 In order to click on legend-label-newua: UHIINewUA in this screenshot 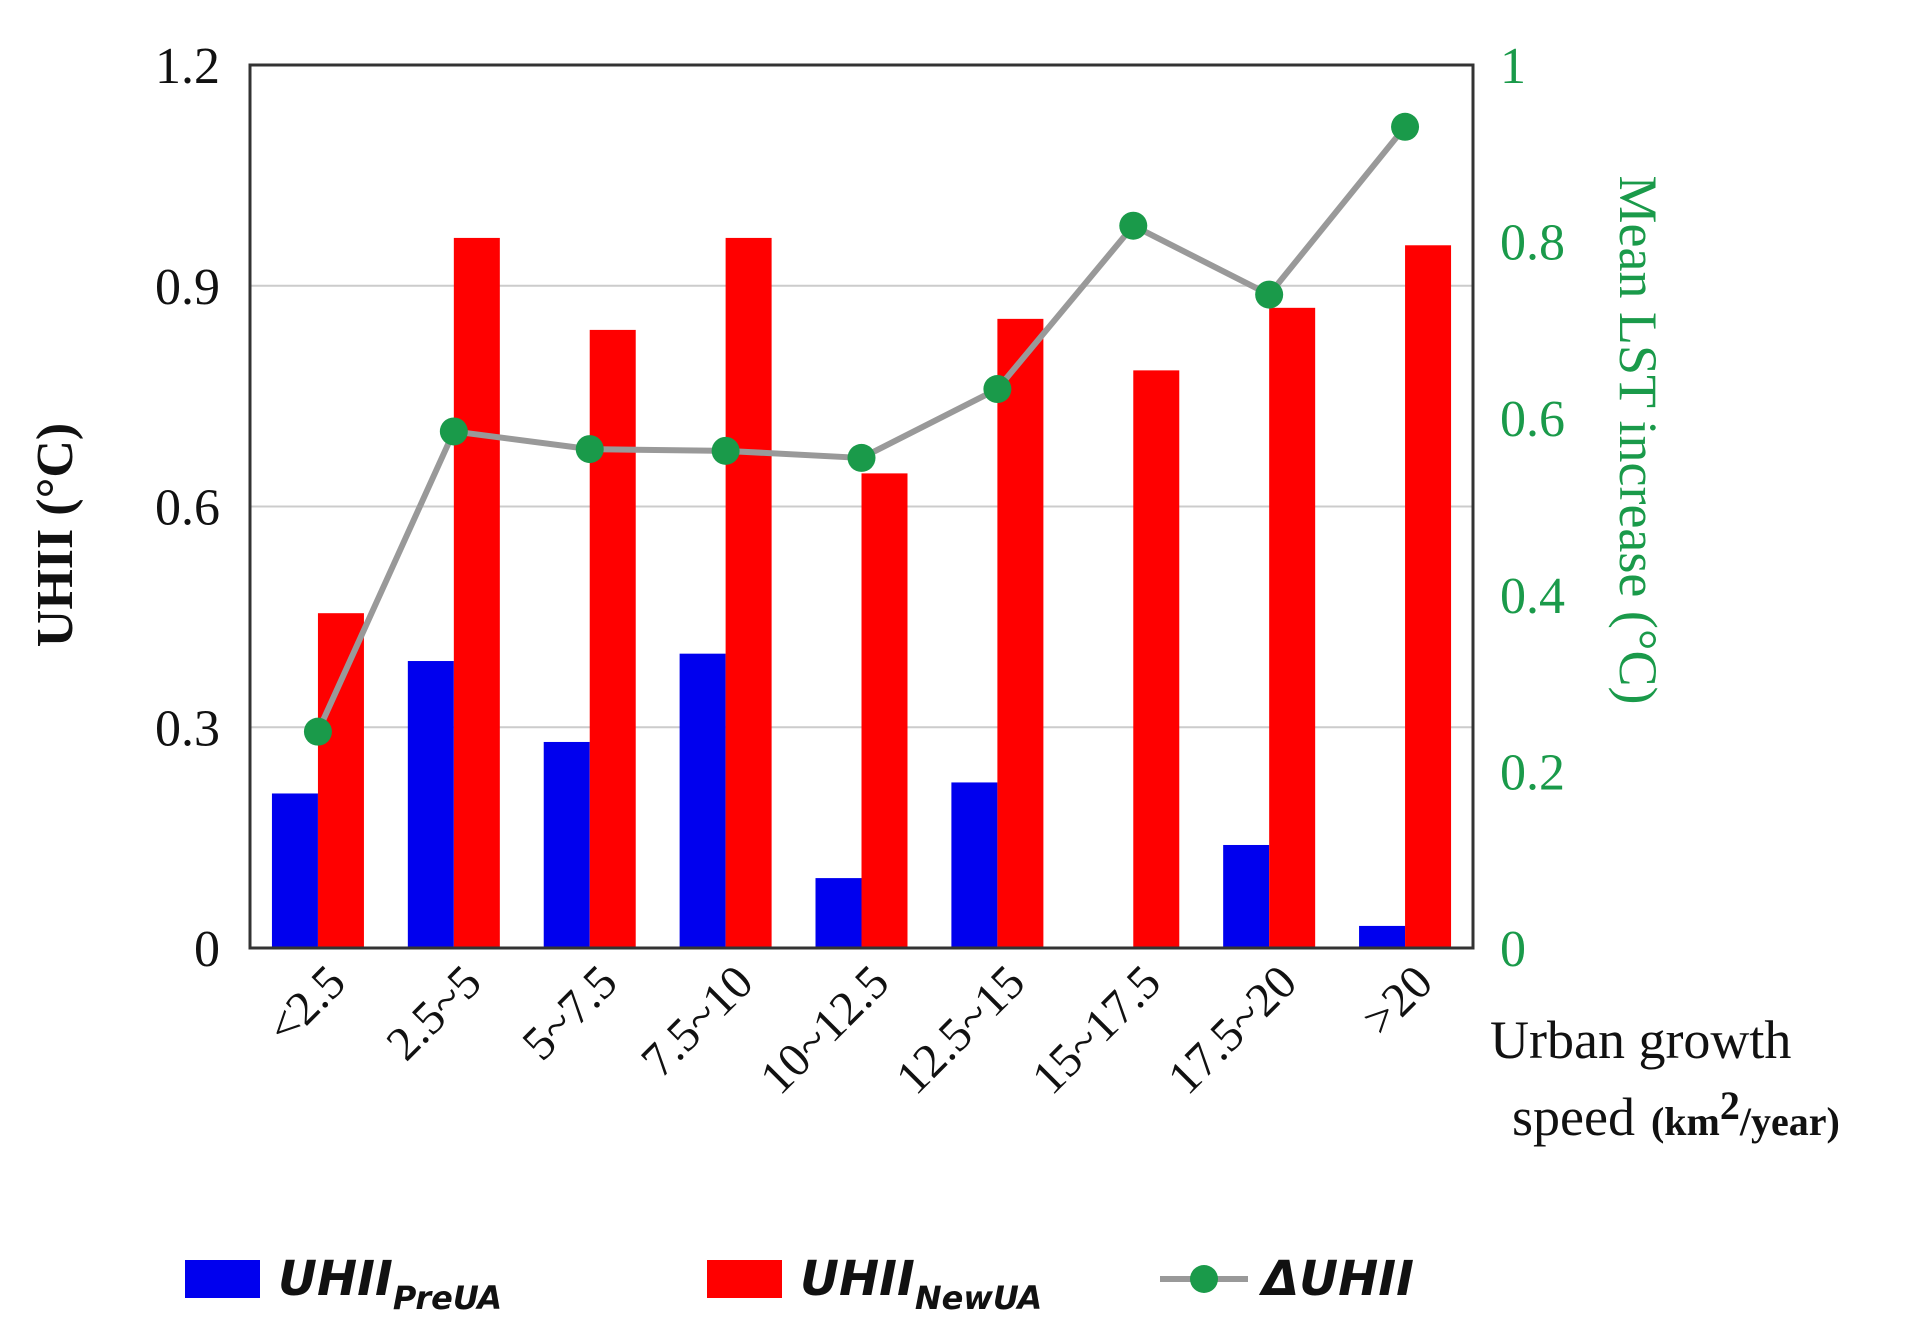, I will do `click(921, 1284)`.